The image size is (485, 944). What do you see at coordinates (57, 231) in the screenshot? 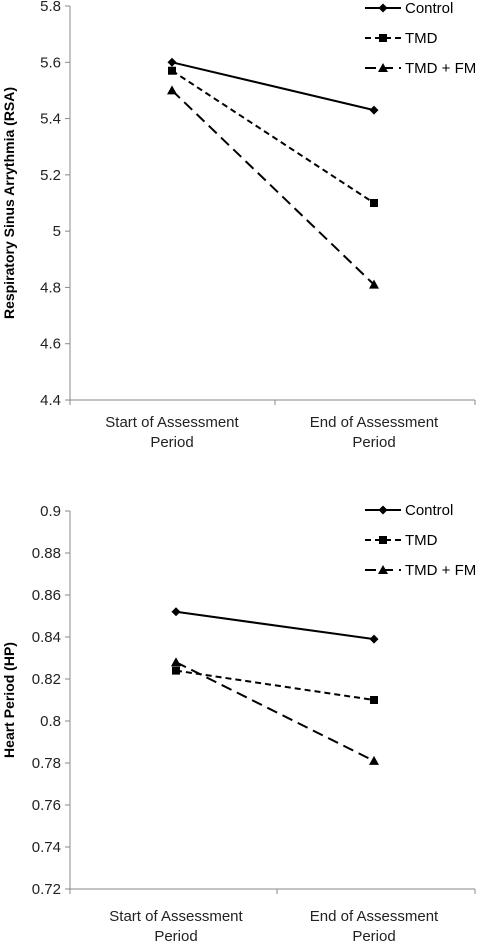
I see `y-tick-label: 5` at bounding box center [57, 231].